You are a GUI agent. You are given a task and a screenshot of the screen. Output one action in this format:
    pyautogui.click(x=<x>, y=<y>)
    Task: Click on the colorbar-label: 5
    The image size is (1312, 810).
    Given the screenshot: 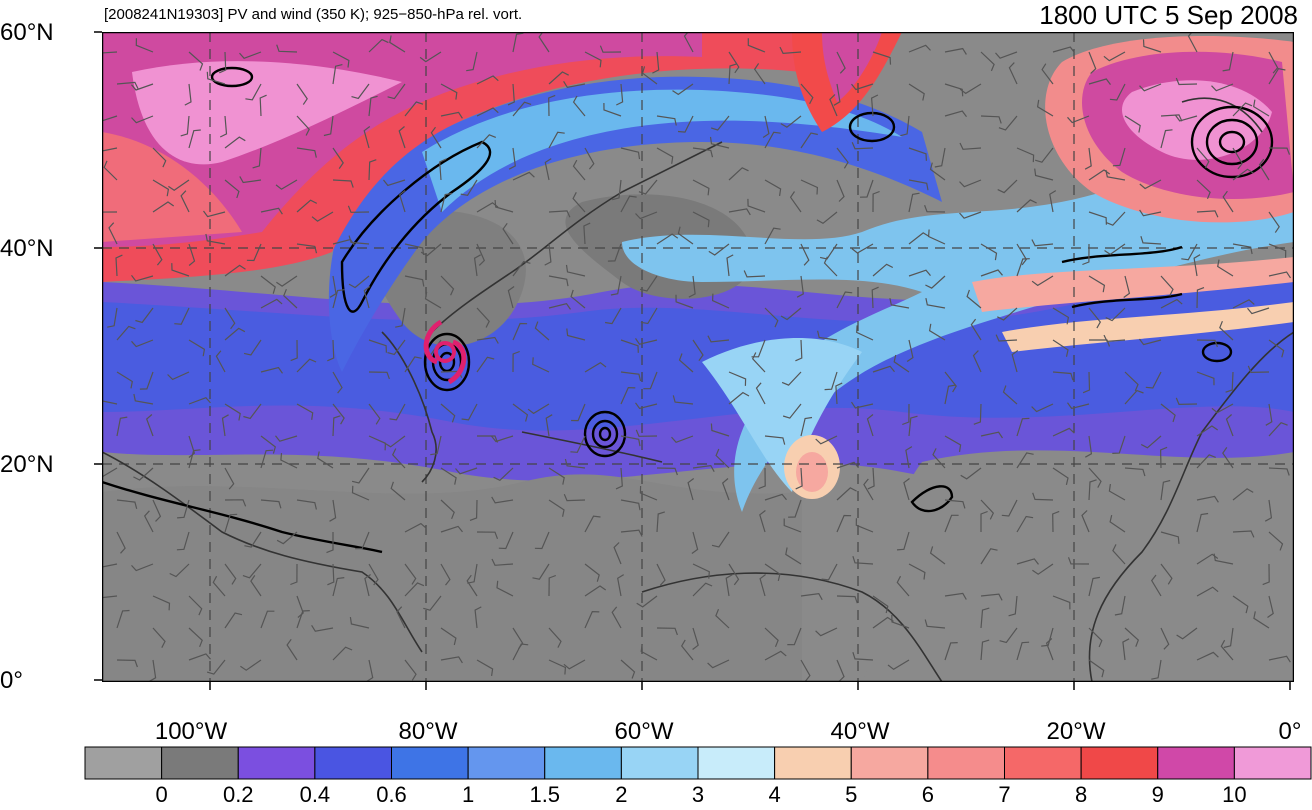 What is the action you would take?
    pyautogui.click(x=851, y=794)
    